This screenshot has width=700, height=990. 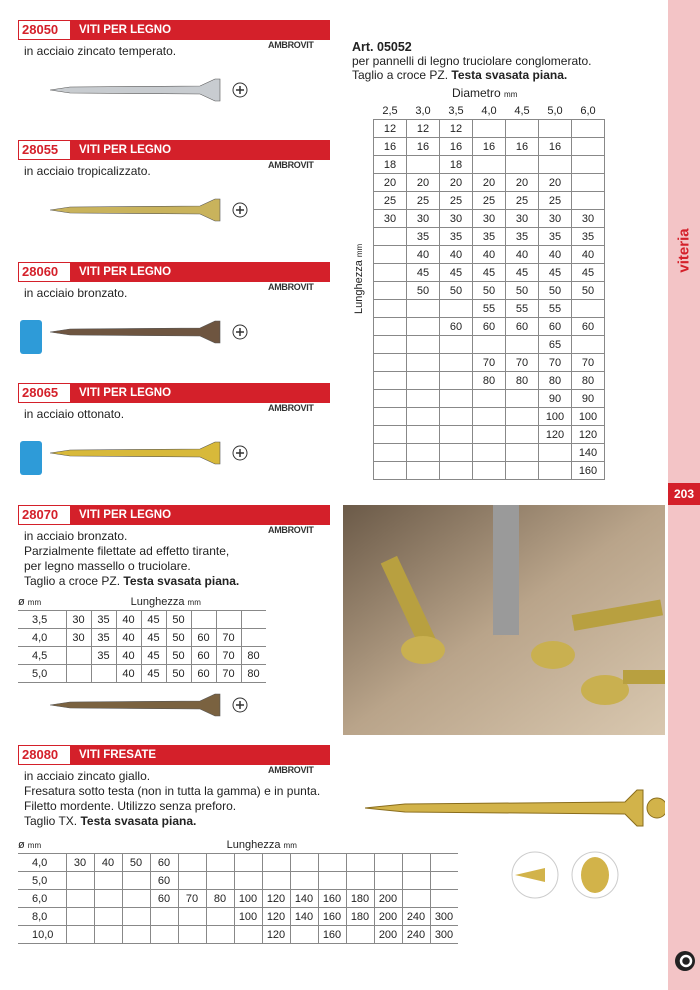 What do you see at coordinates (390, 111) in the screenshot?
I see `col-label: 2,5` at bounding box center [390, 111].